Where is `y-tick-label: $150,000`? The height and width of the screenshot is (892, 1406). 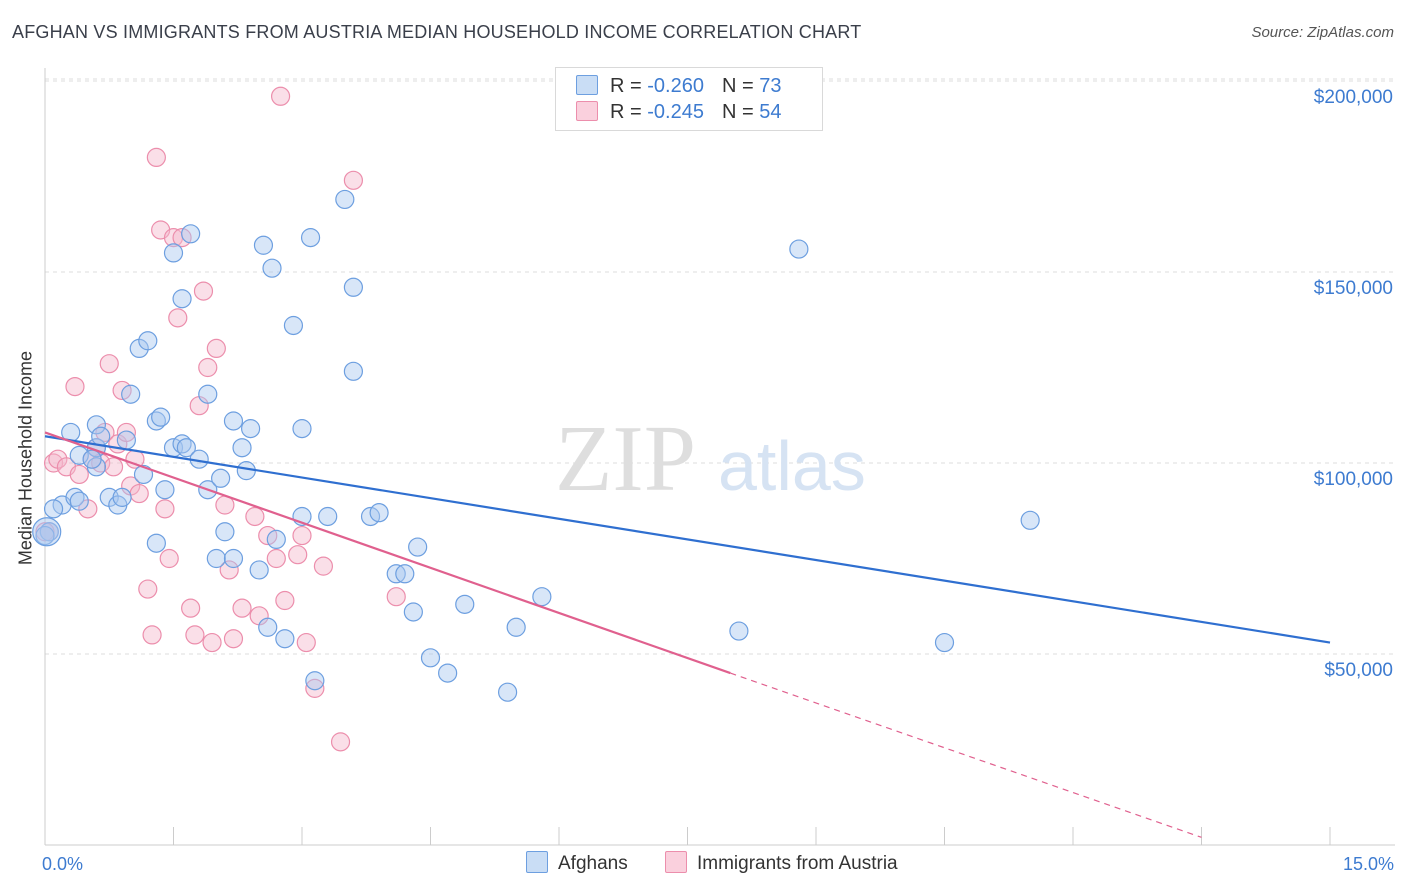 y-tick-label: $150,000 is located at coordinates (1353, 288).